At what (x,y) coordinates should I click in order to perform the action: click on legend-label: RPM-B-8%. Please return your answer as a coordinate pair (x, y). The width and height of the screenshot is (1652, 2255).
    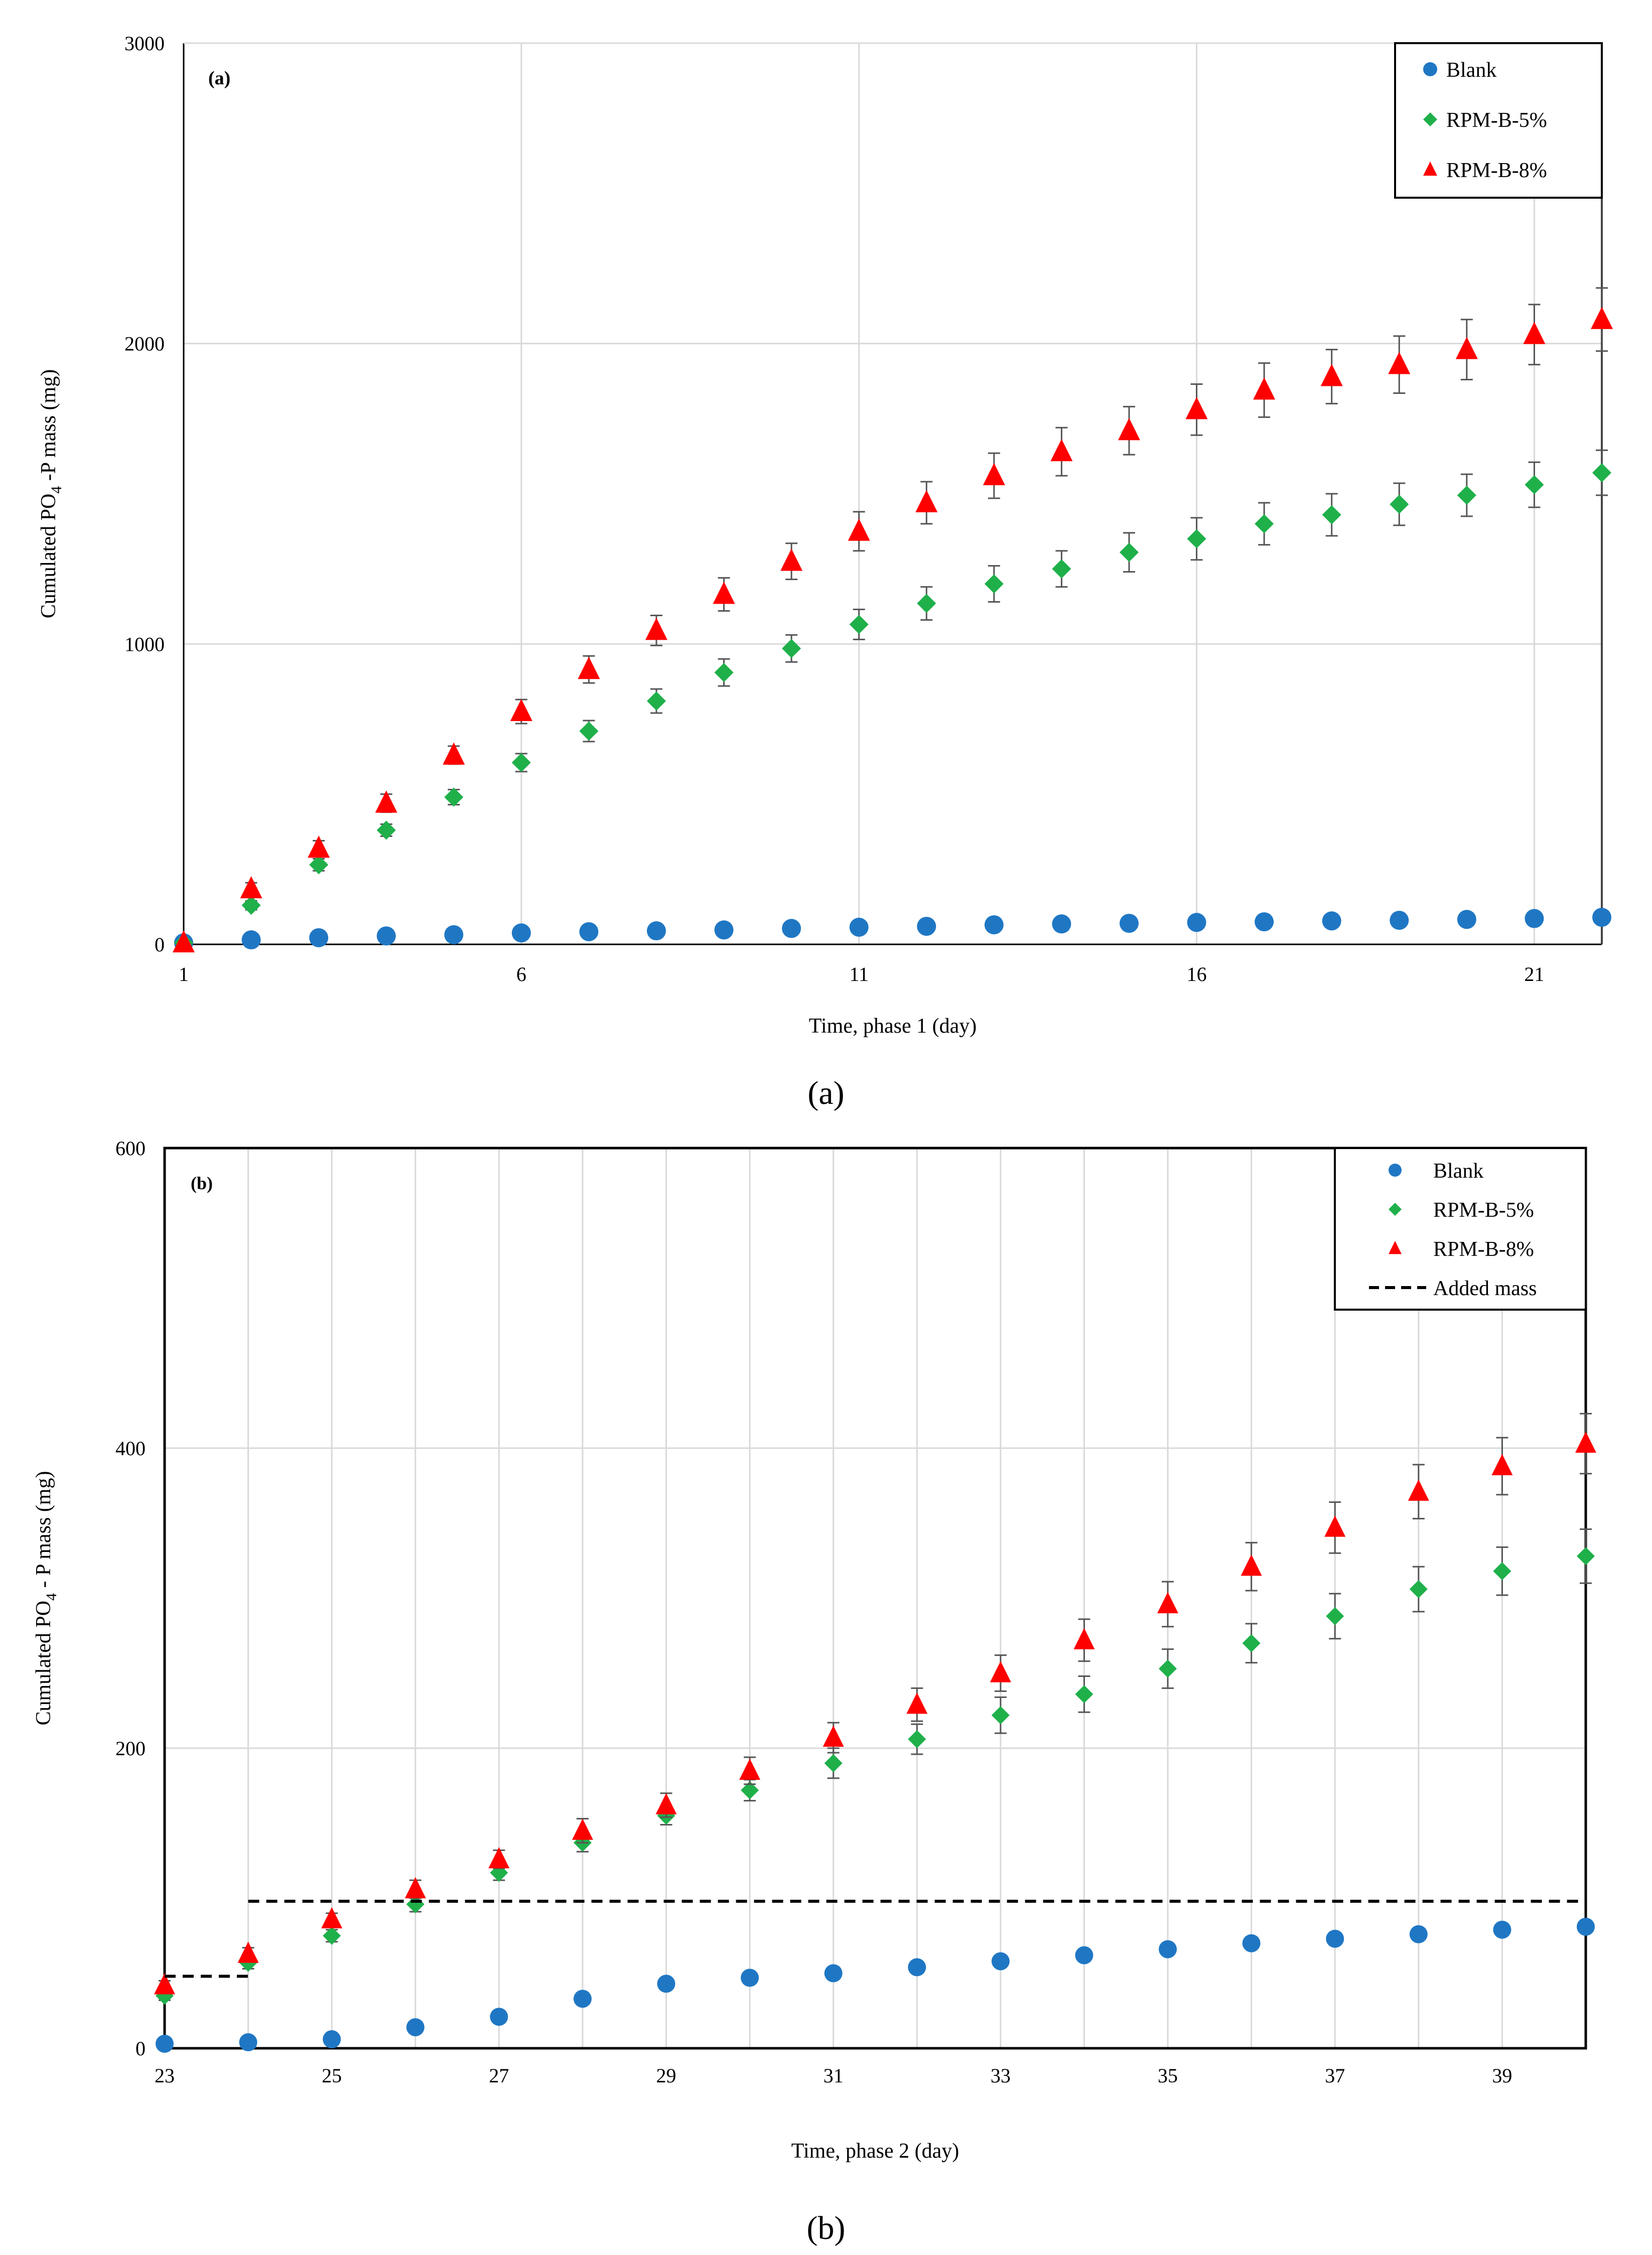
    Looking at the image, I should click on (1483, 1249).